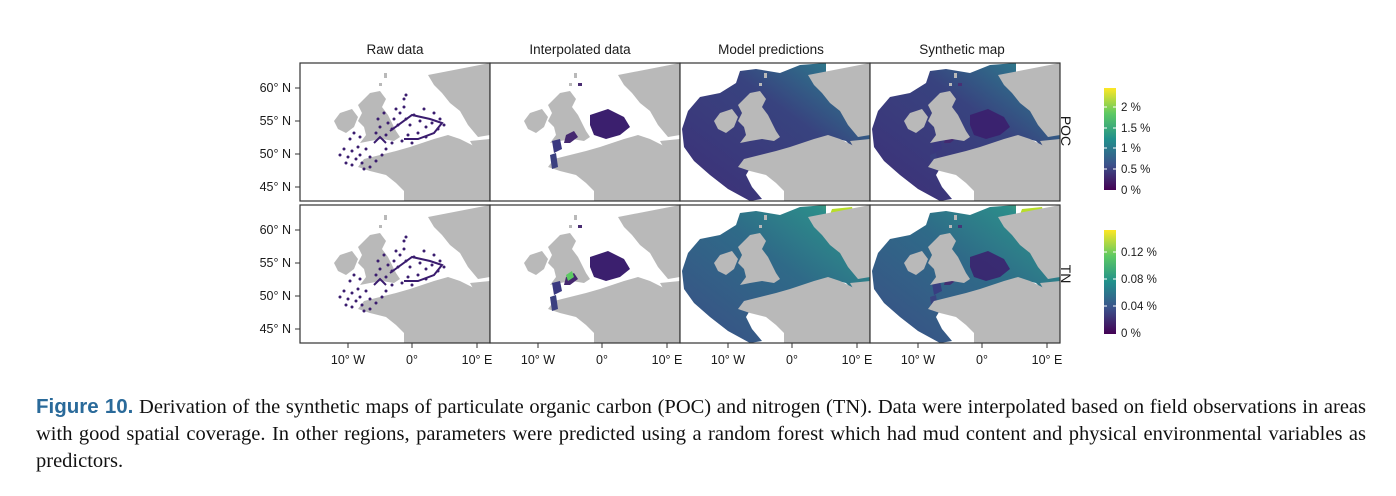  I want to click on y-tick-55n-bottom: 55° N, so click(275, 263).